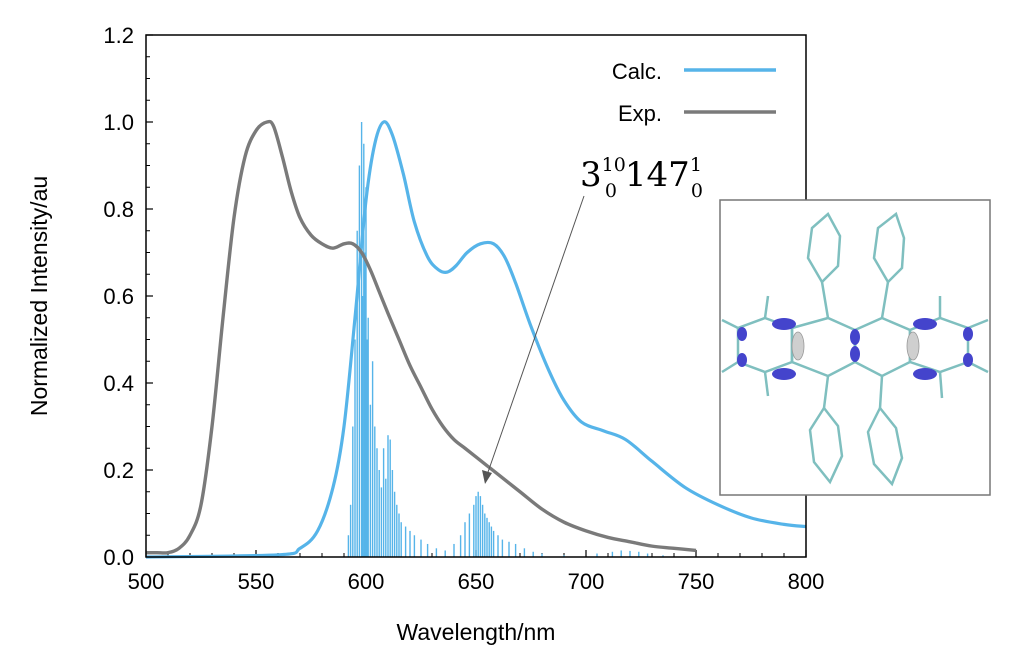  I want to click on y-tick-label: 0.0, so click(118, 557).